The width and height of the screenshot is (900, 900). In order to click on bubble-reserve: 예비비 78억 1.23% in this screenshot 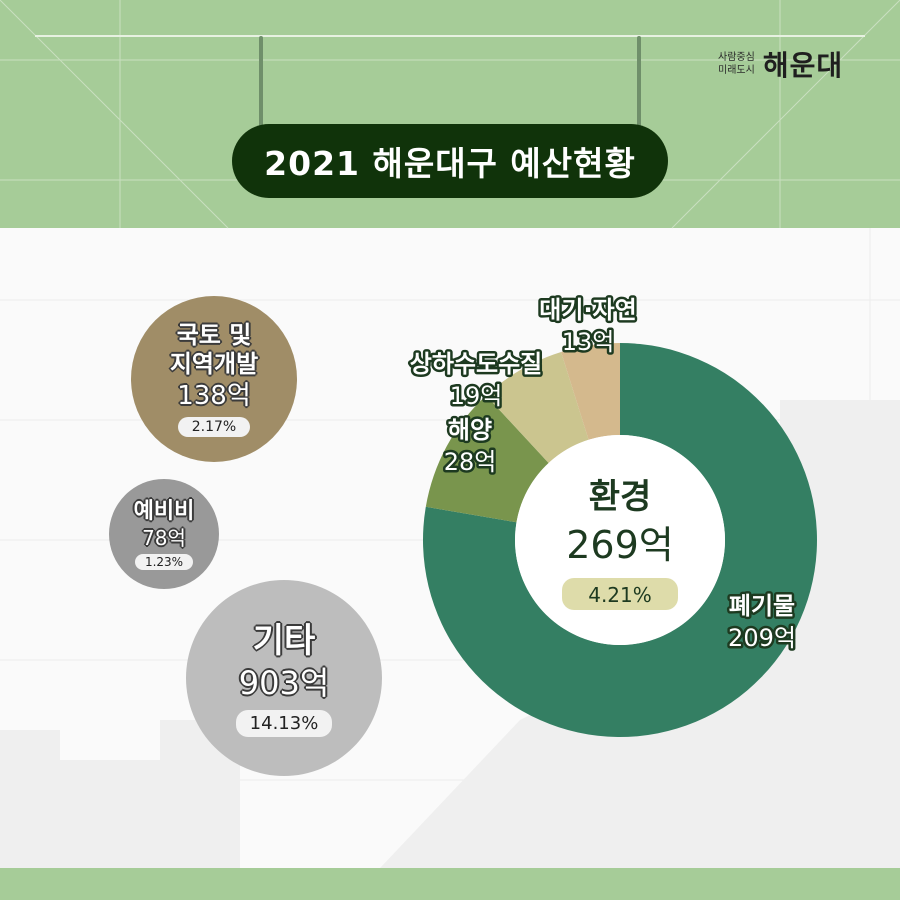, I will do `click(164, 534)`.